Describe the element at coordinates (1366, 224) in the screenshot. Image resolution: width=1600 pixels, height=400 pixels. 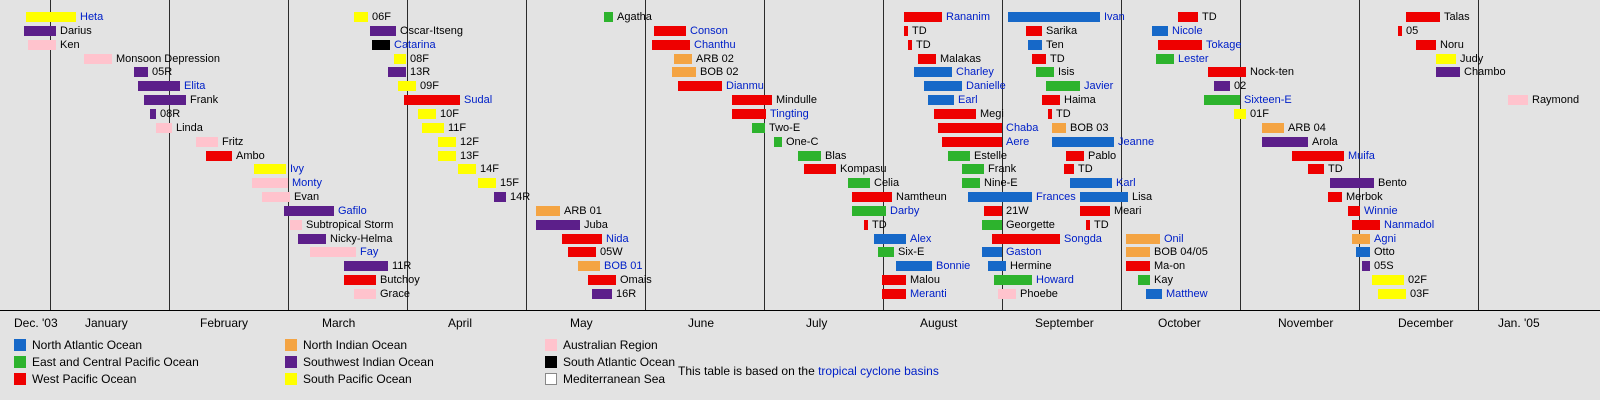
I see `storm-bar-nanmadol` at that location.